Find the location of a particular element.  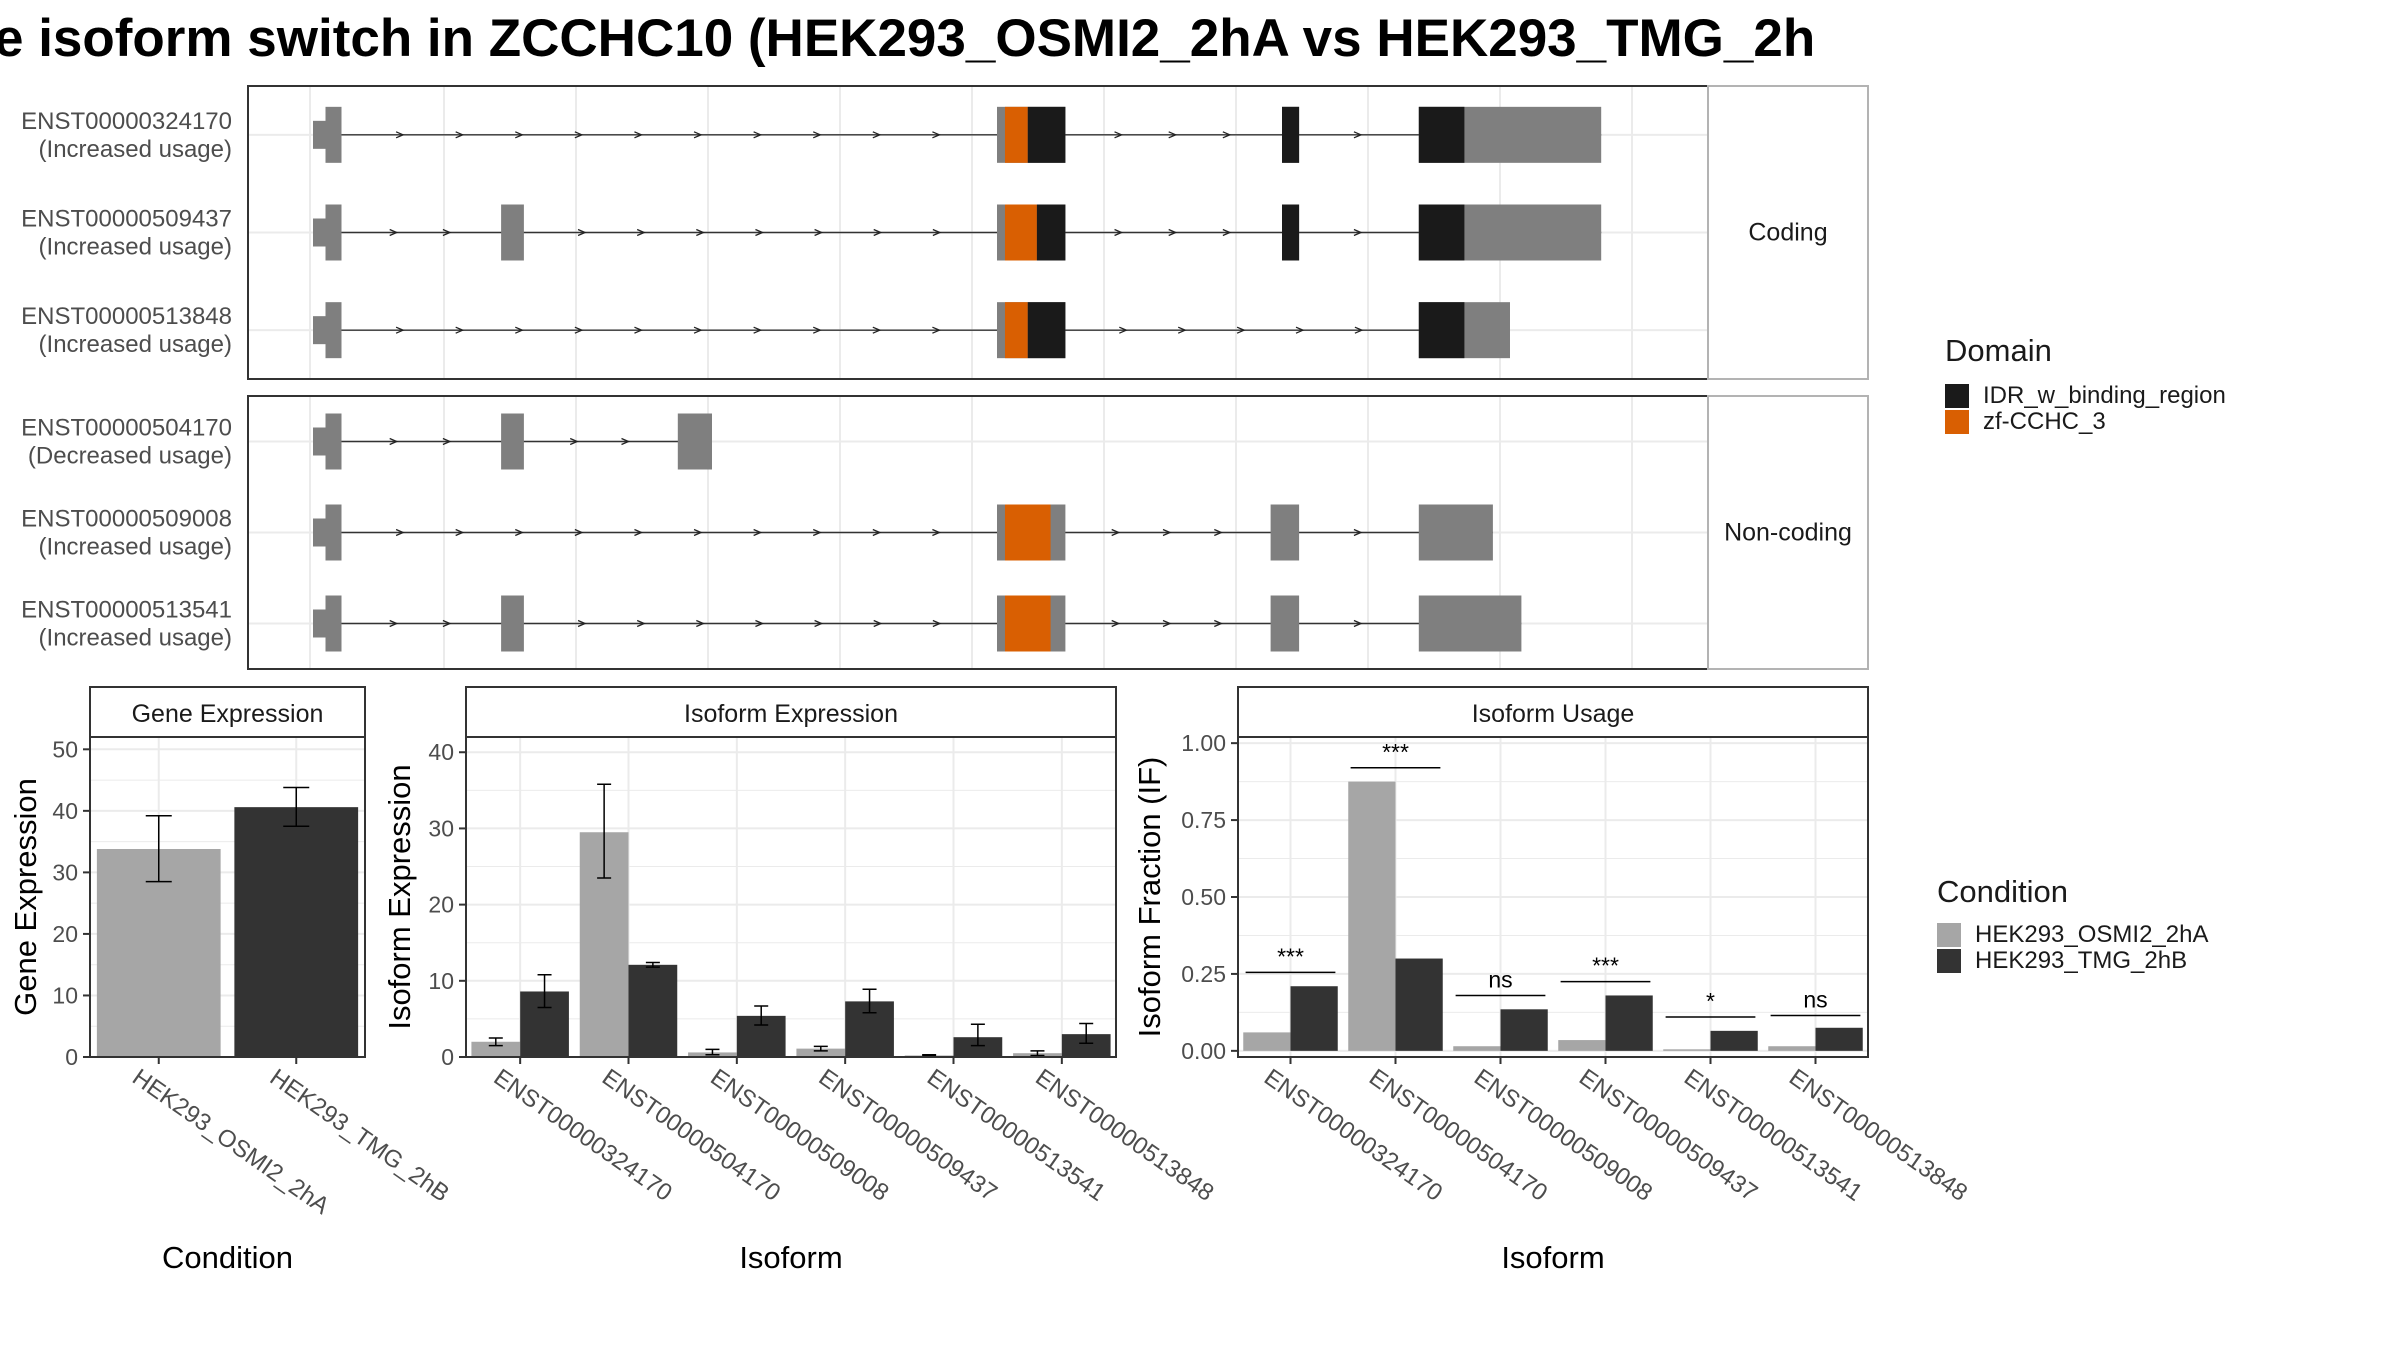

bar-osmi2-enst00000513541 is located at coordinates (1687, 1050).